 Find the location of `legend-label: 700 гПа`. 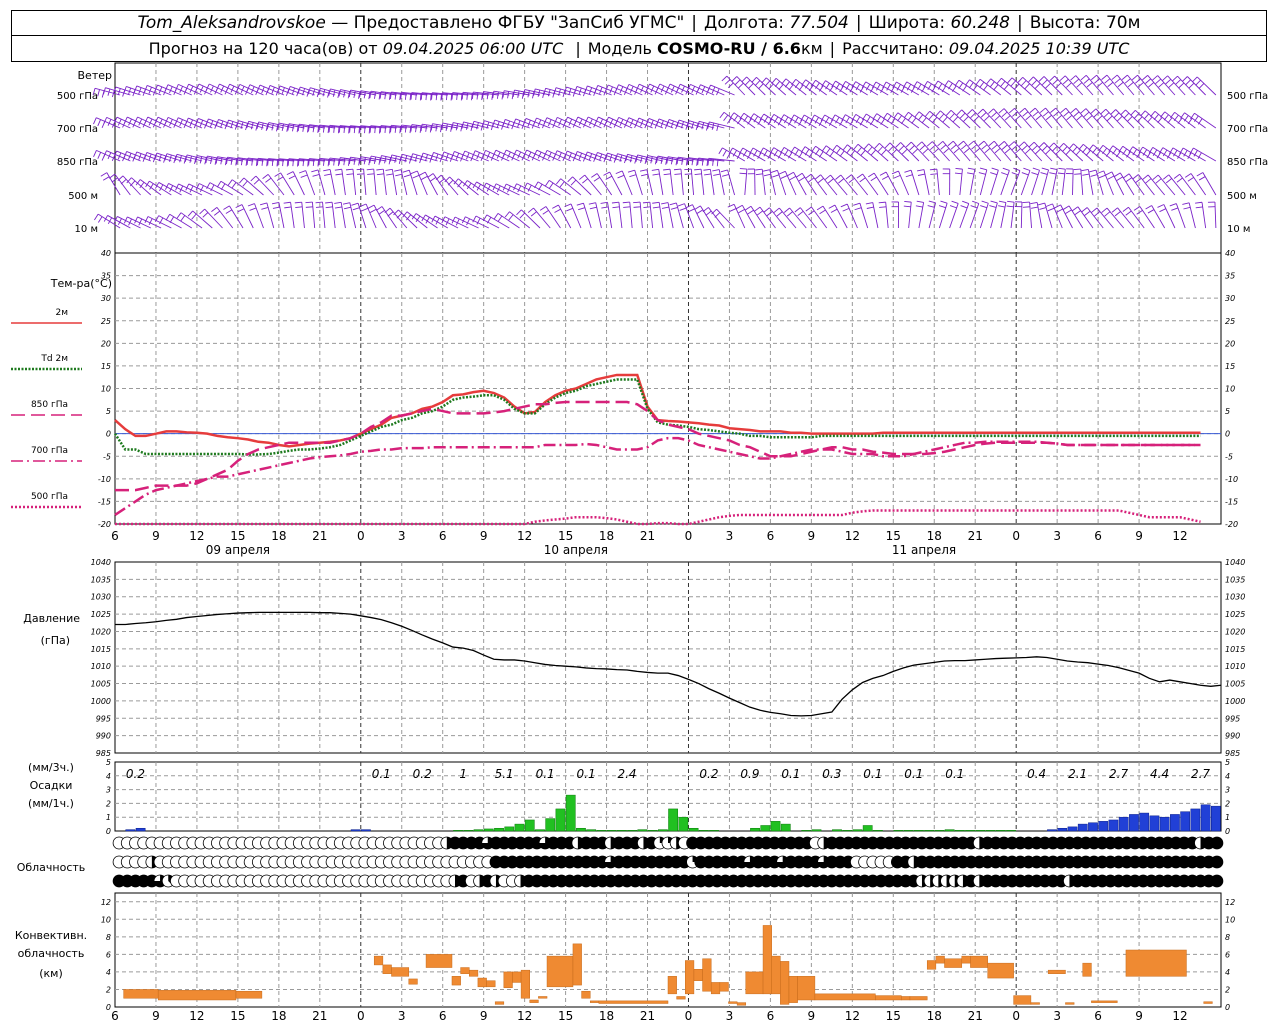

legend-label: 700 гПа is located at coordinates (49, 451).